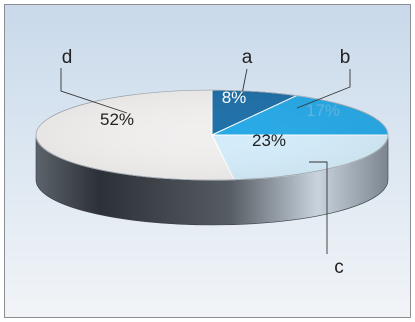 This screenshot has height=322, width=415. What do you see at coordinates (323, 89) in the screenshot?
I see `leader-line-b` at bounding box center [323, 89].